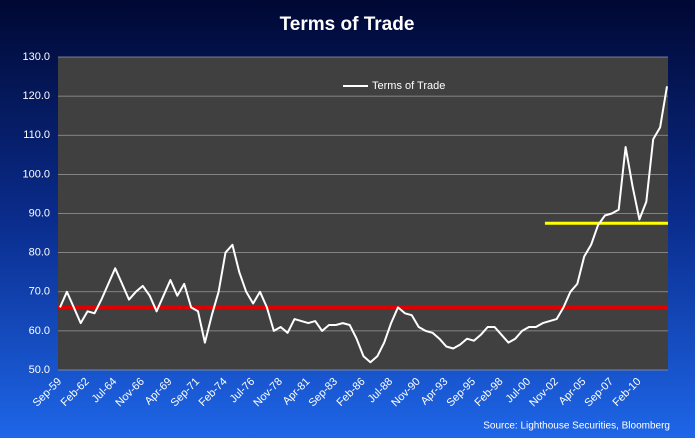  I want to click on source: Source: Lighthouse Securities, Bloomberg, so click(576, 426).